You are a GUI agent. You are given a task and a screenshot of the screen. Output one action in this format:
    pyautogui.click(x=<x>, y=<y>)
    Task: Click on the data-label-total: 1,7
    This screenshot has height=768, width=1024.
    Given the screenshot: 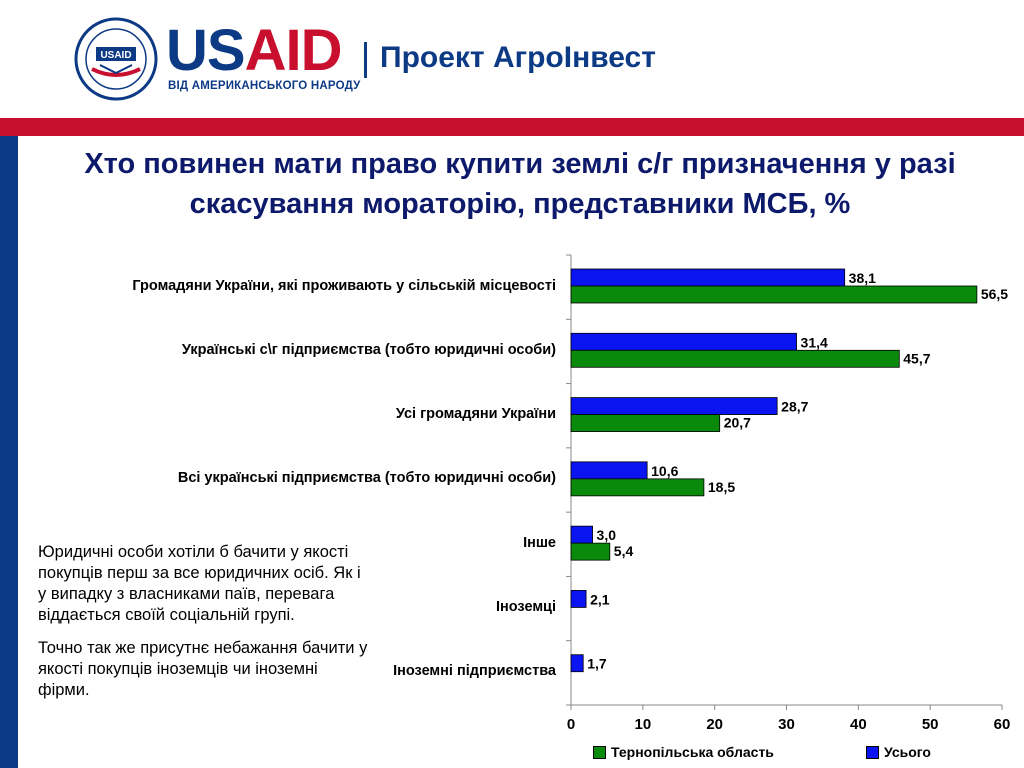 What is the action you would take?
    pyautogui.click(x=597, y=664)
    